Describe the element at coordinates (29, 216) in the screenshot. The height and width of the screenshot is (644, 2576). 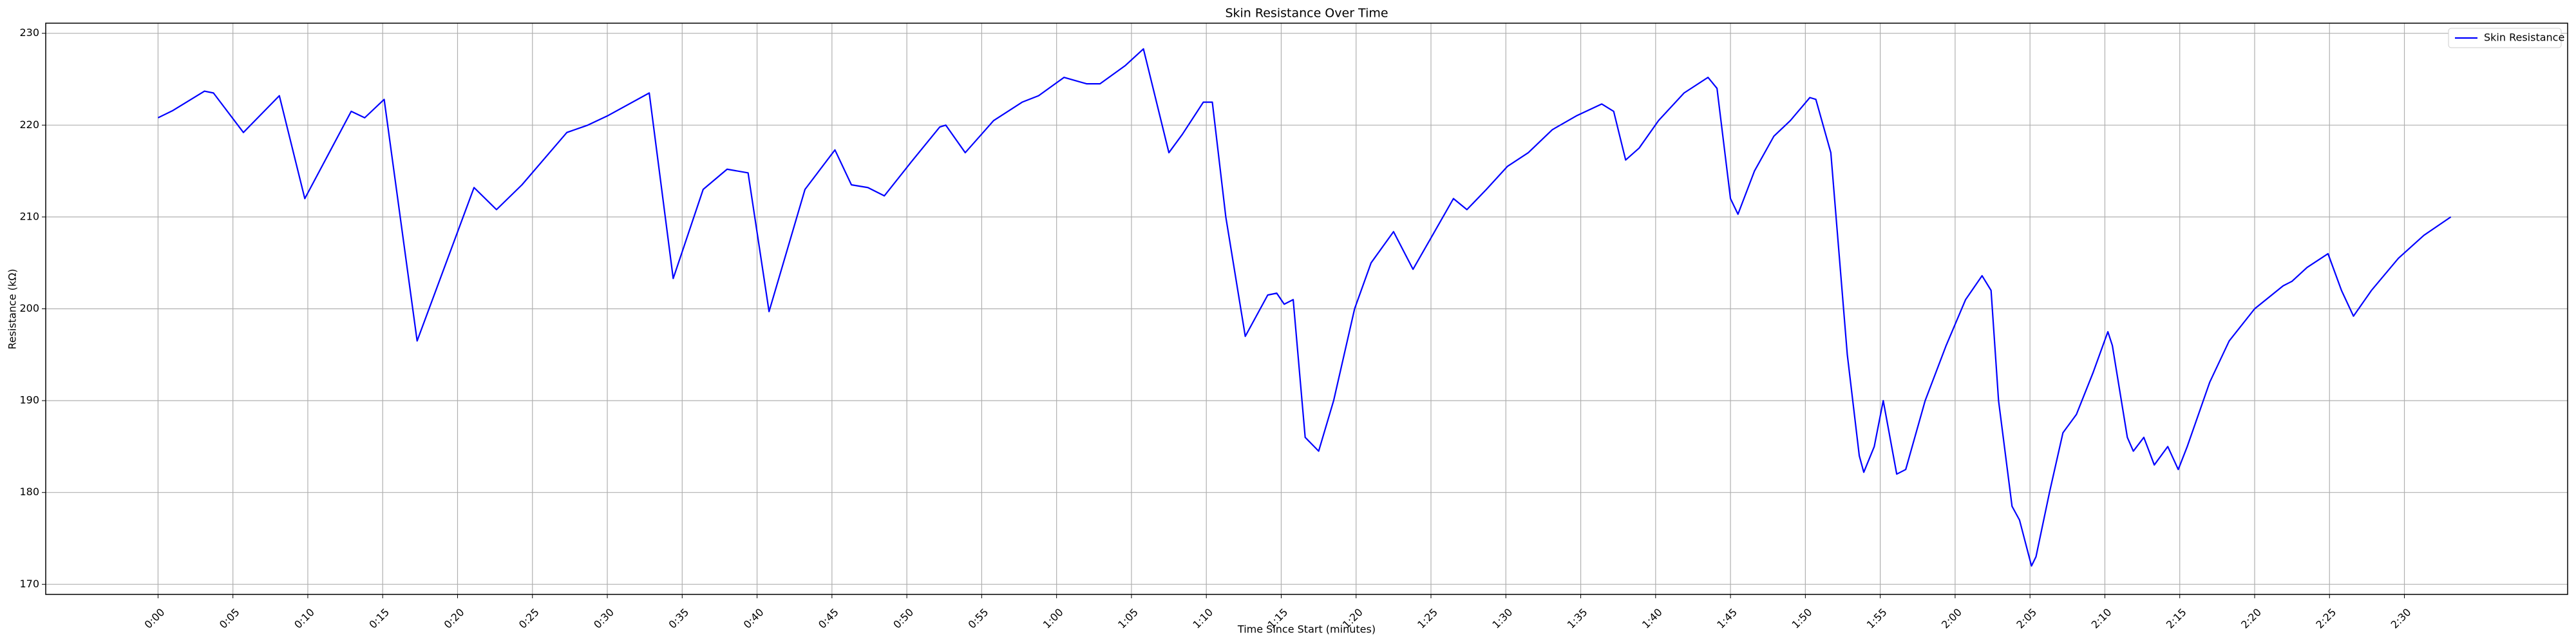
I see `y-tick-label: 210` at that location.